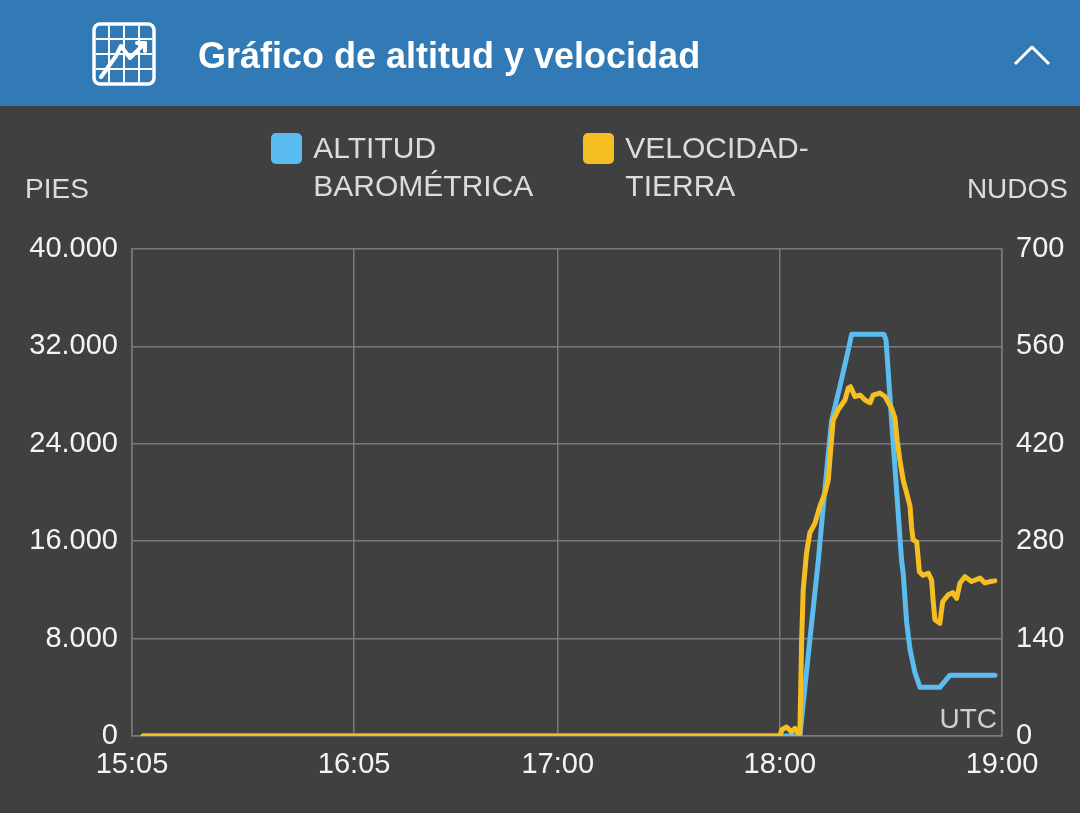 This screenshot has width=1080, height=813. What do you see at coordinates (968, 718) in the screenshot?
I see `annotation: UTC` at bounding box center [968, 718].